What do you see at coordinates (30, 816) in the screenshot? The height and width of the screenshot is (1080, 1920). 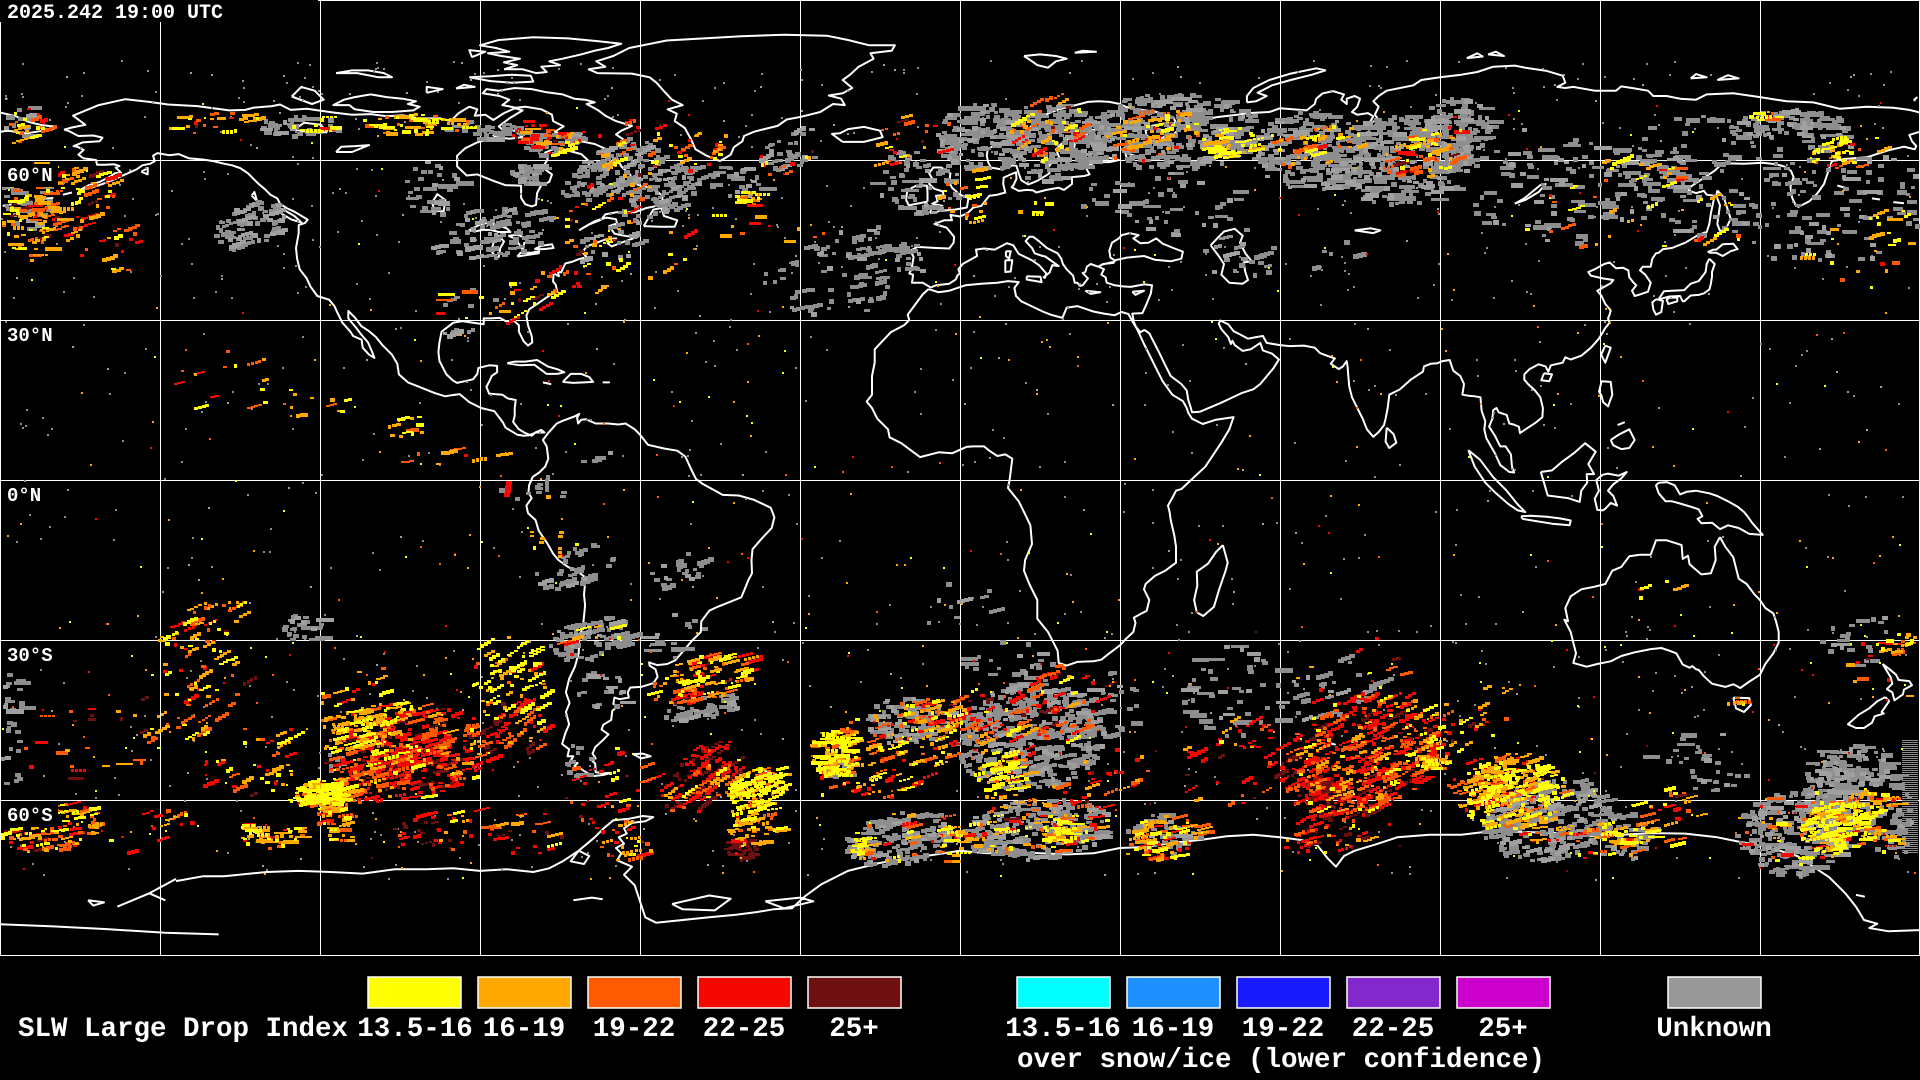 I see `svg-text: 60°S` at bounding box center [30, 816].